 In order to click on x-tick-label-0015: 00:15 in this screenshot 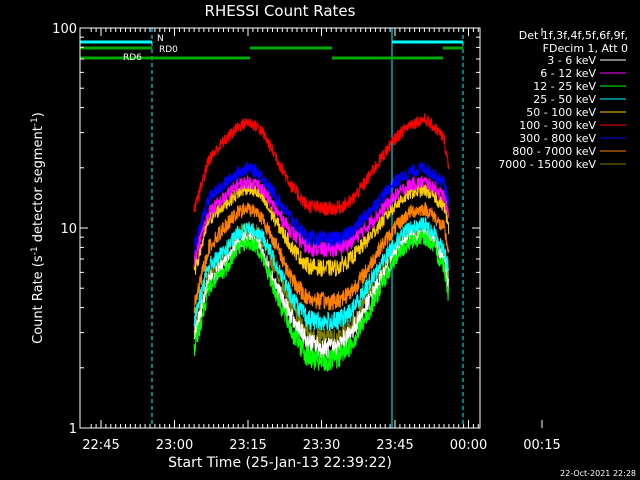, I will do `click(541, 445)`.